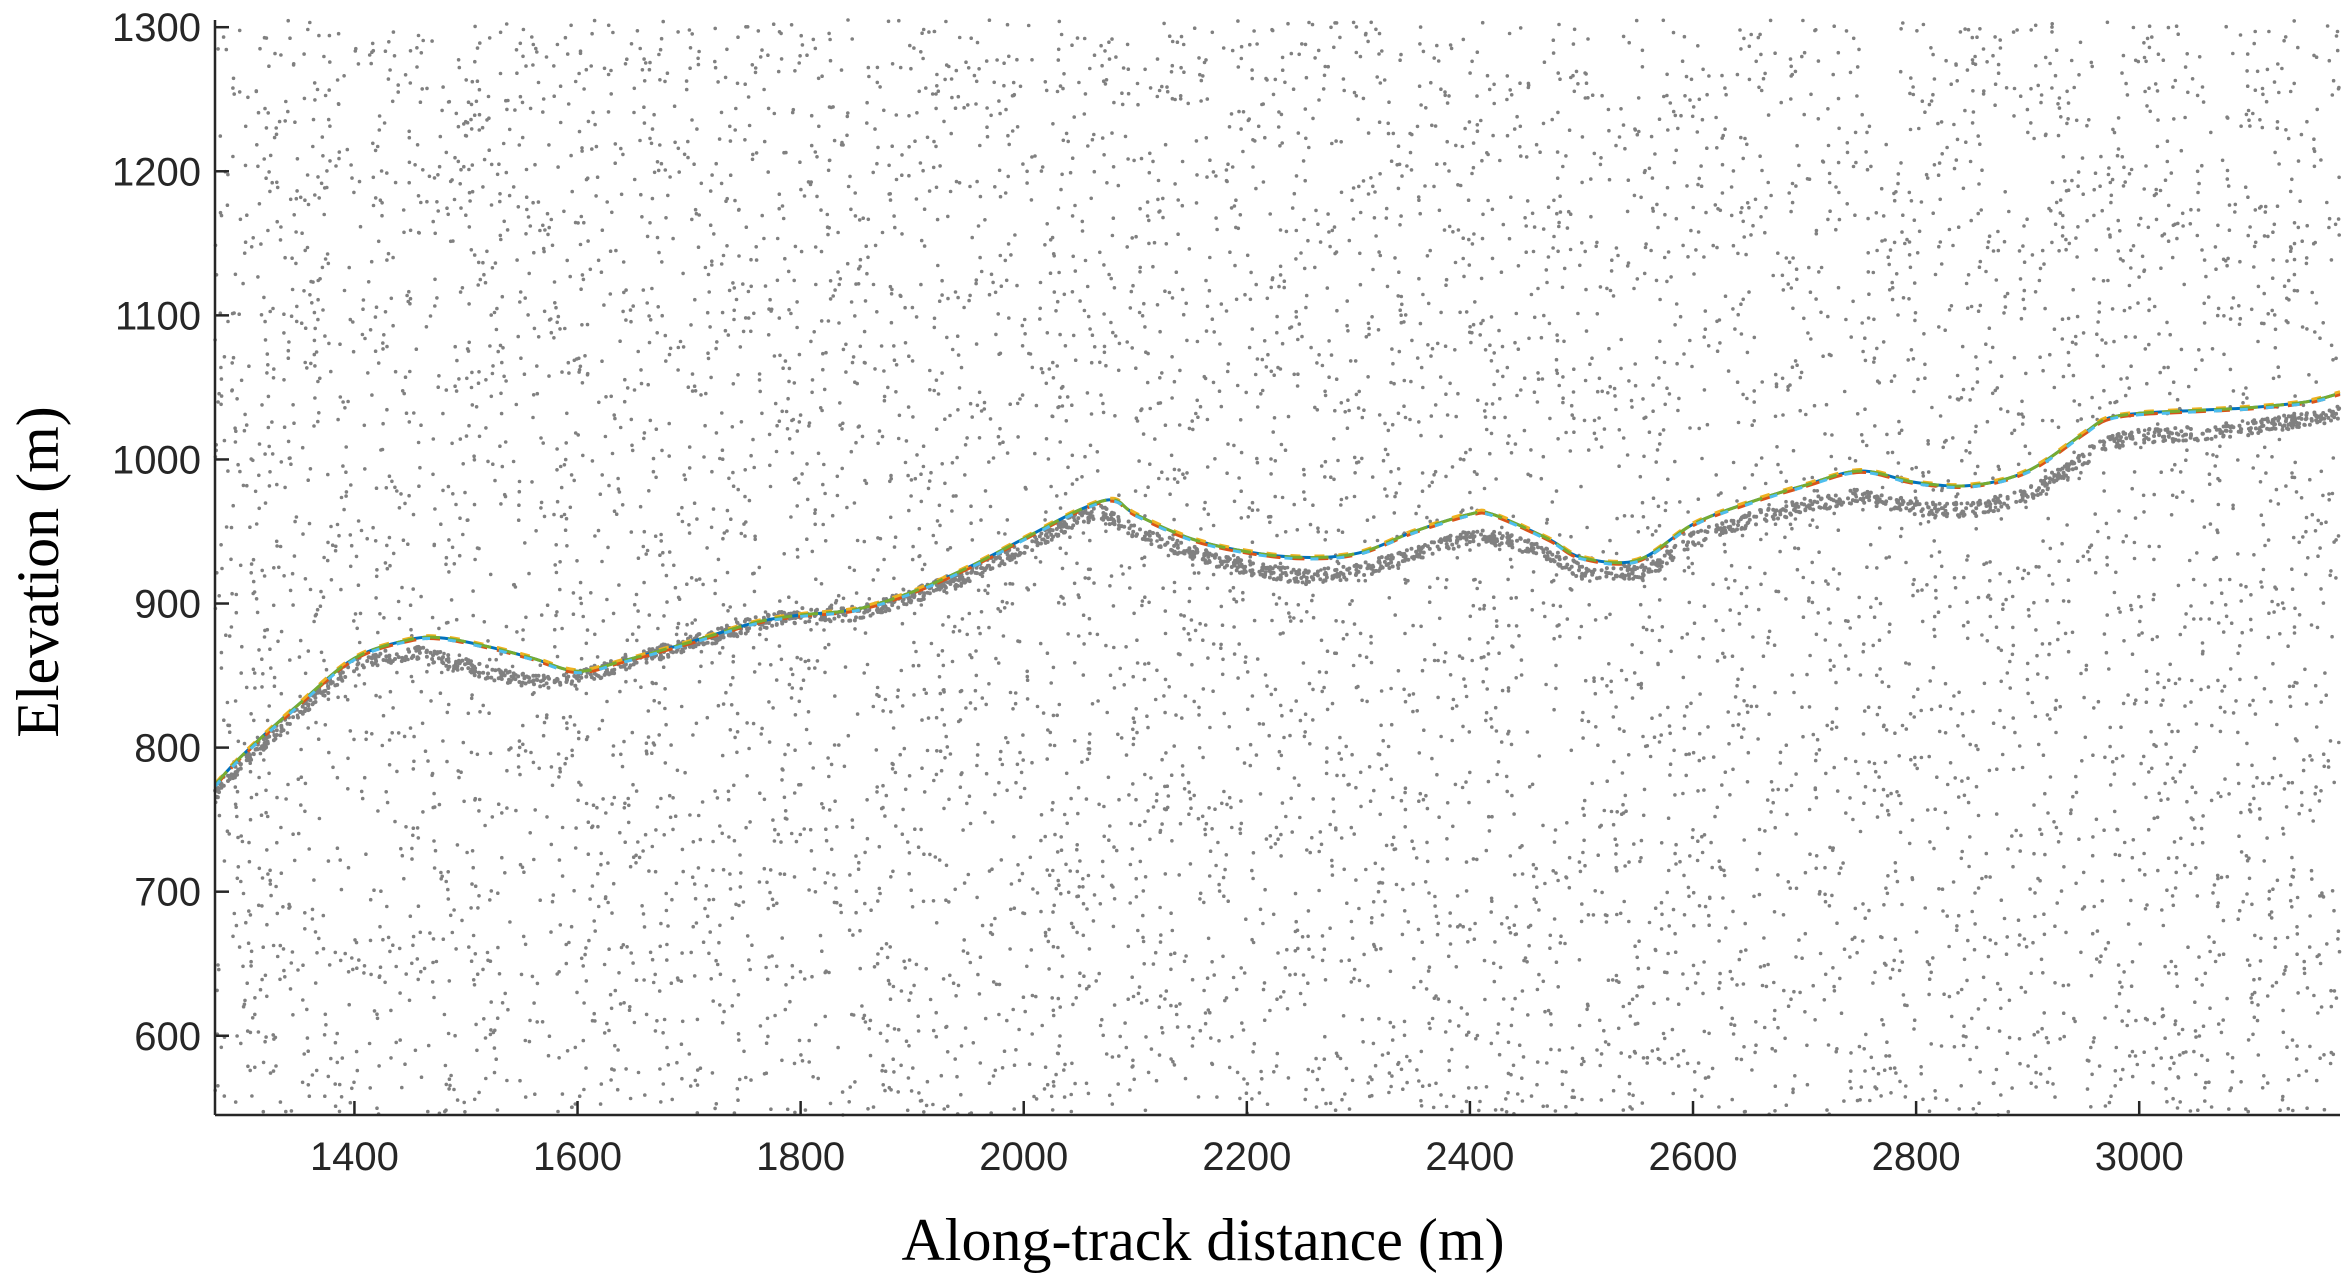 The width and height of the screenshot is (2350, 1282). Describe the element at coordinates (156, 28) in the screenshot. I see `y-tick-label: 1300` at that location.